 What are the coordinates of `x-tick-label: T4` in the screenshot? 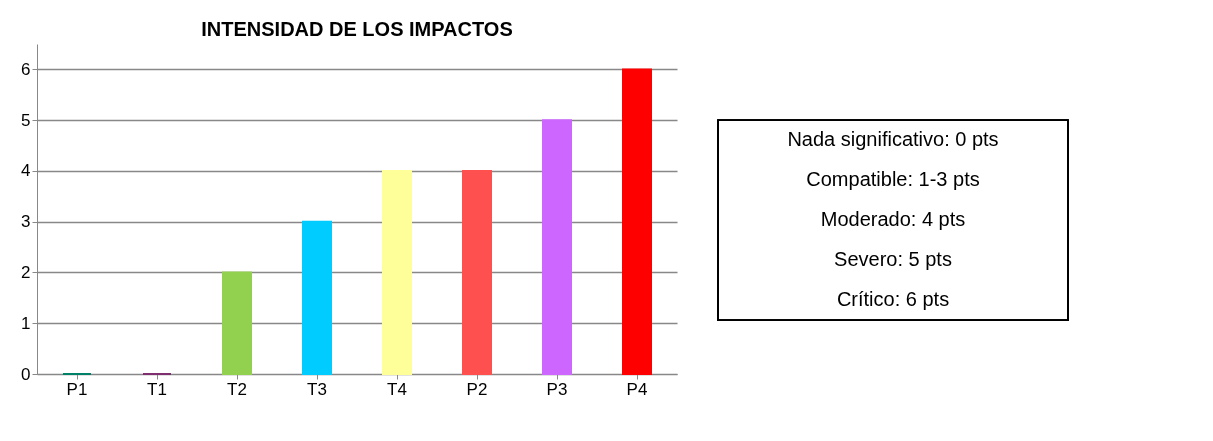 It's located at (397, 389).